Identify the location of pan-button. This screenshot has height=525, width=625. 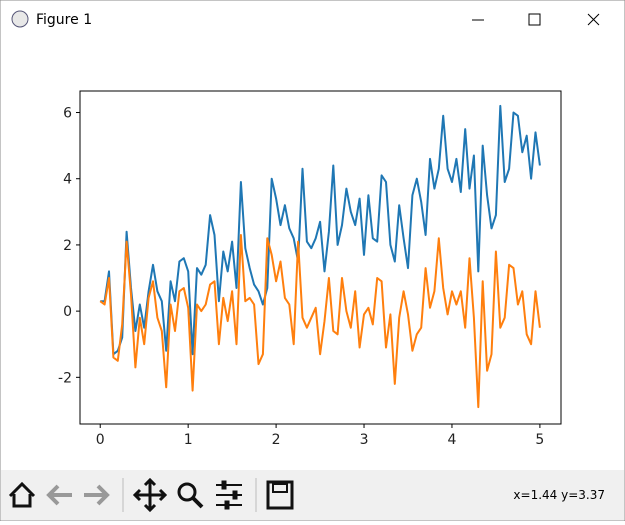
(150, 495).